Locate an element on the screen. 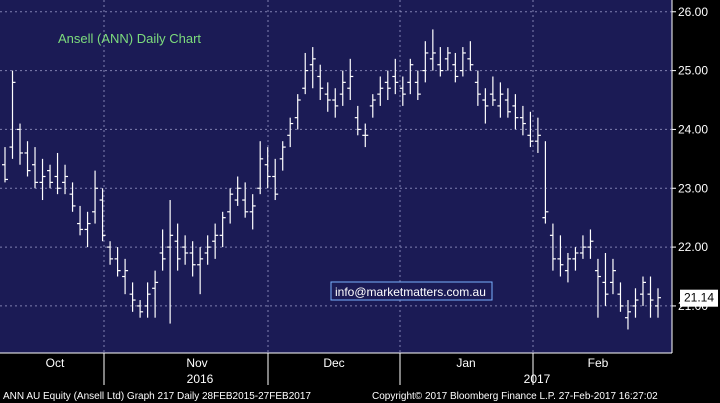  footer-bar is located at coordinates (360, 395).